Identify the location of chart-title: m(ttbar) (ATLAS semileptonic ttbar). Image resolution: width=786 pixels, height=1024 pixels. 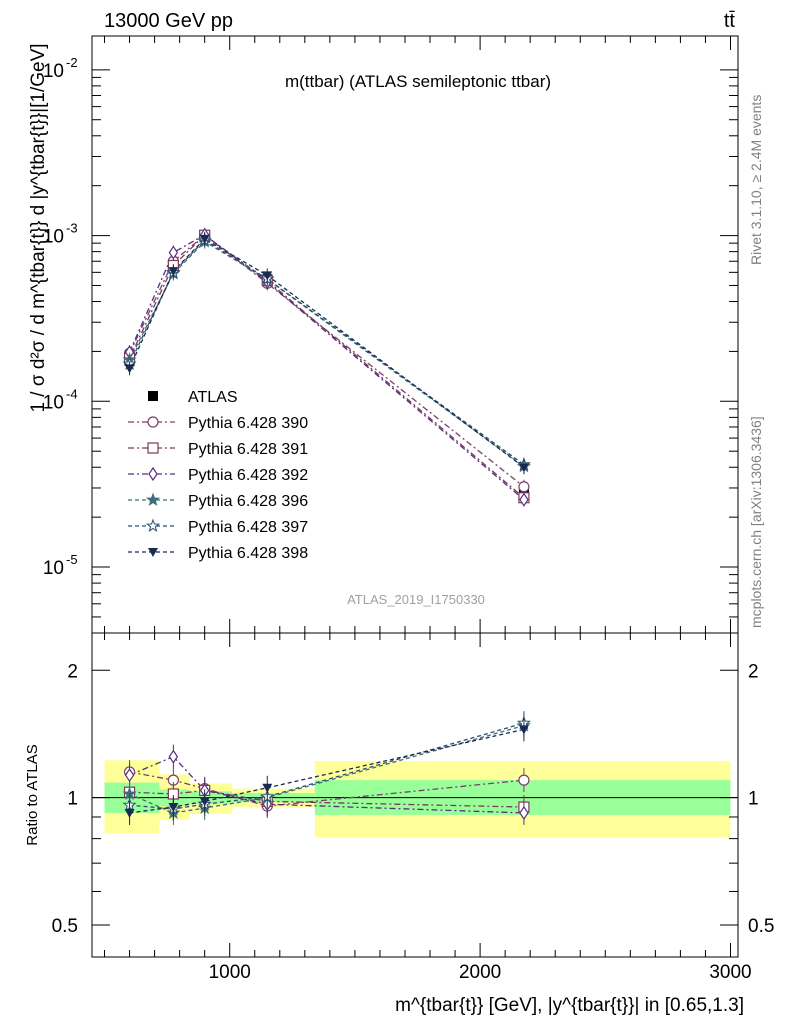
(418, 81).